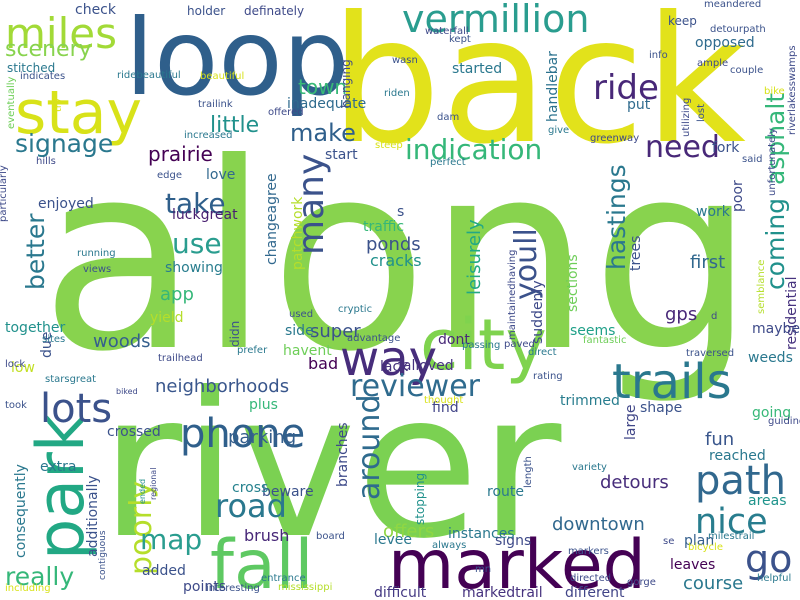  What do you see at coordinates (21, 511) in the screenshot?
I see `word-consequently: consequently` at bounding box center [21, 511].